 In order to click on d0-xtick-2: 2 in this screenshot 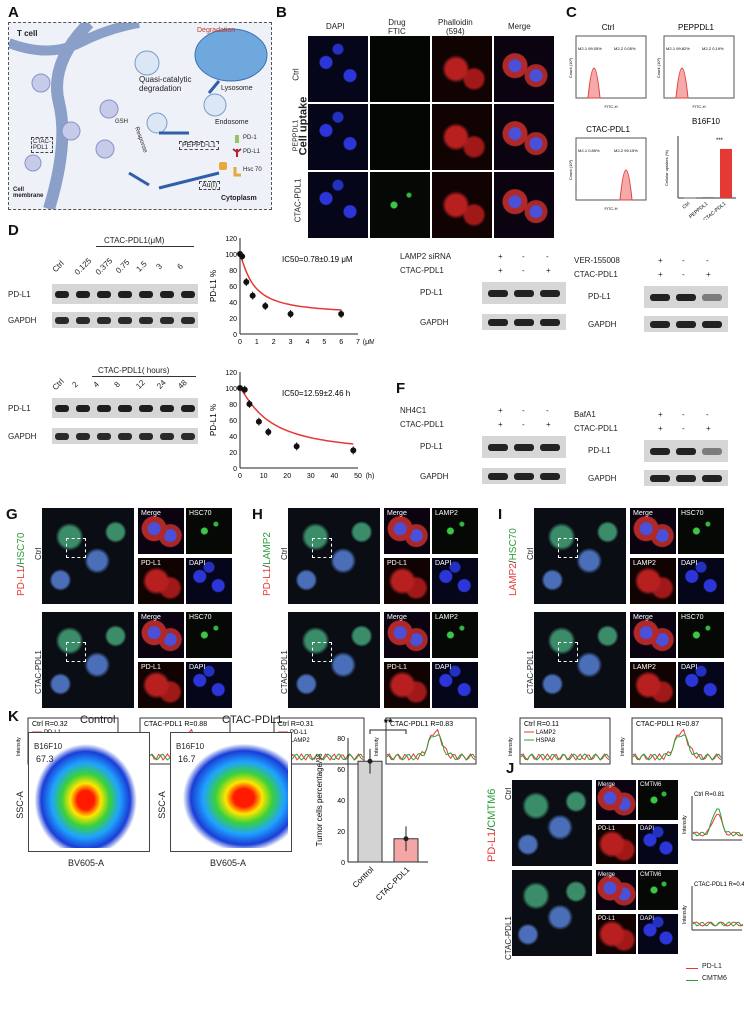, I will do `click(274, 342)`.